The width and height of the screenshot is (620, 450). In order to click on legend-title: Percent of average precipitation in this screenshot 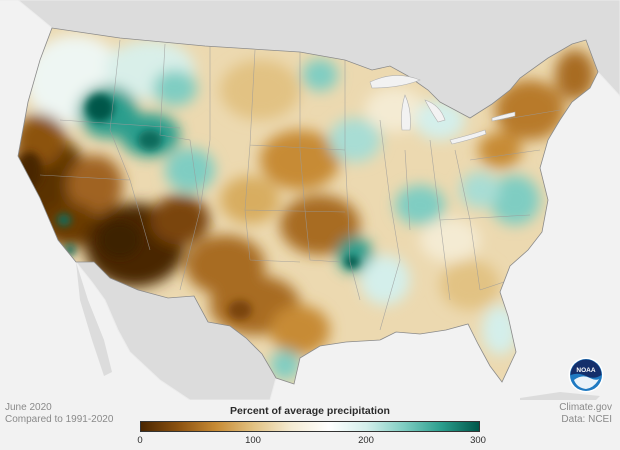, I will do `click(310, 411)`.